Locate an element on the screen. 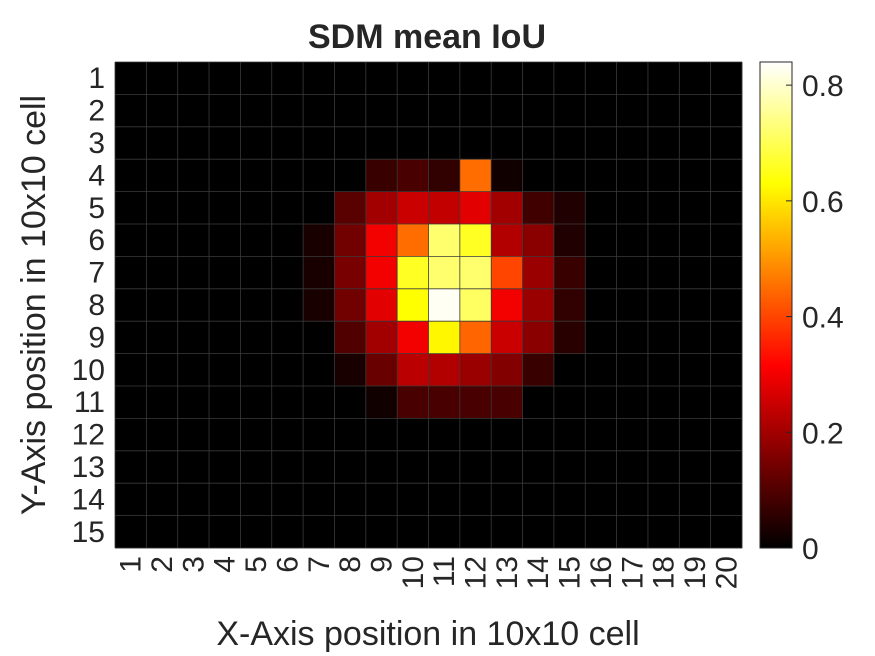 The width and height of the screenshot is (875, 656). y-tick-label: 9 is located at coordinates (96, 337).